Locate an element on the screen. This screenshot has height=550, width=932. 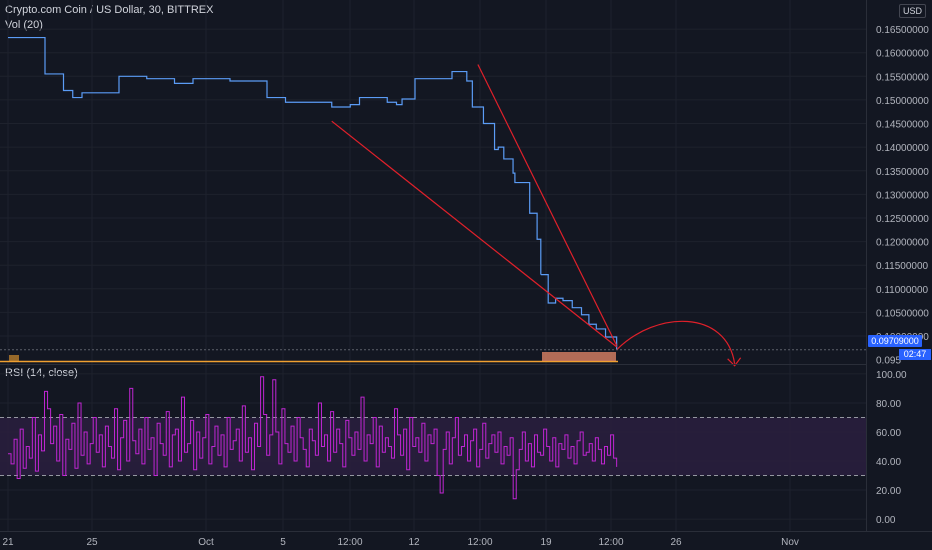
time-tick-label: 19 is located at coordinates (546, 542).